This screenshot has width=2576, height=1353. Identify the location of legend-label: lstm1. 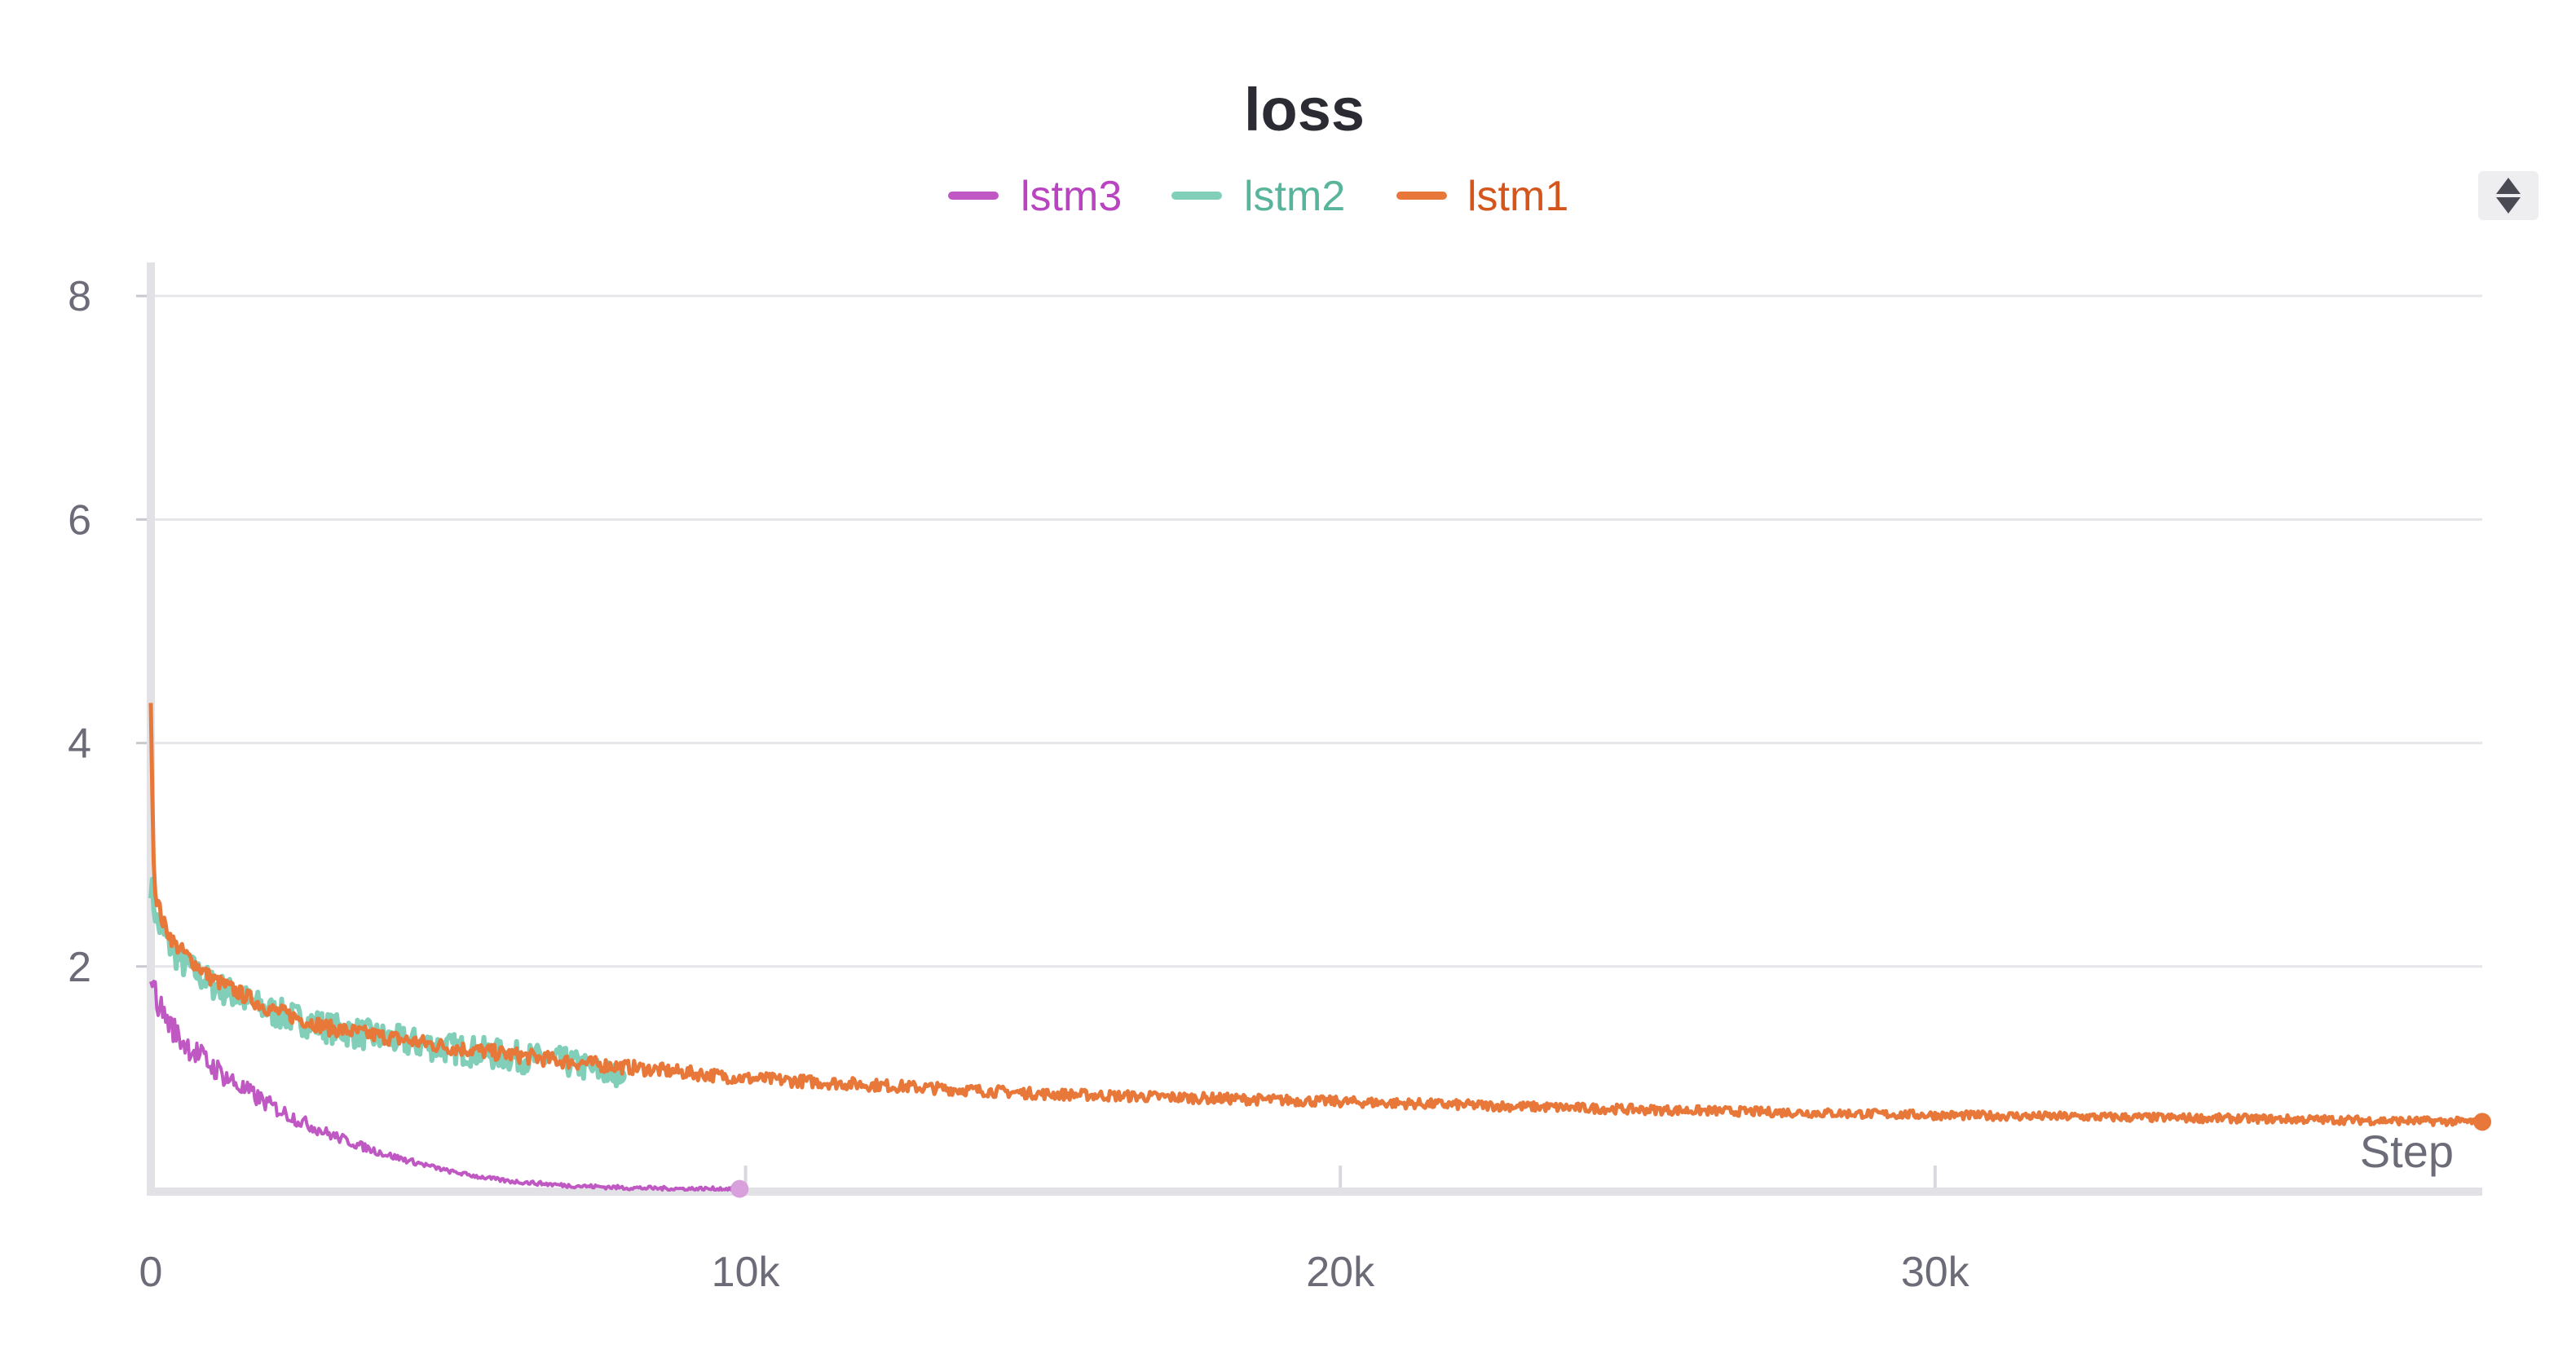
(1517, 196).